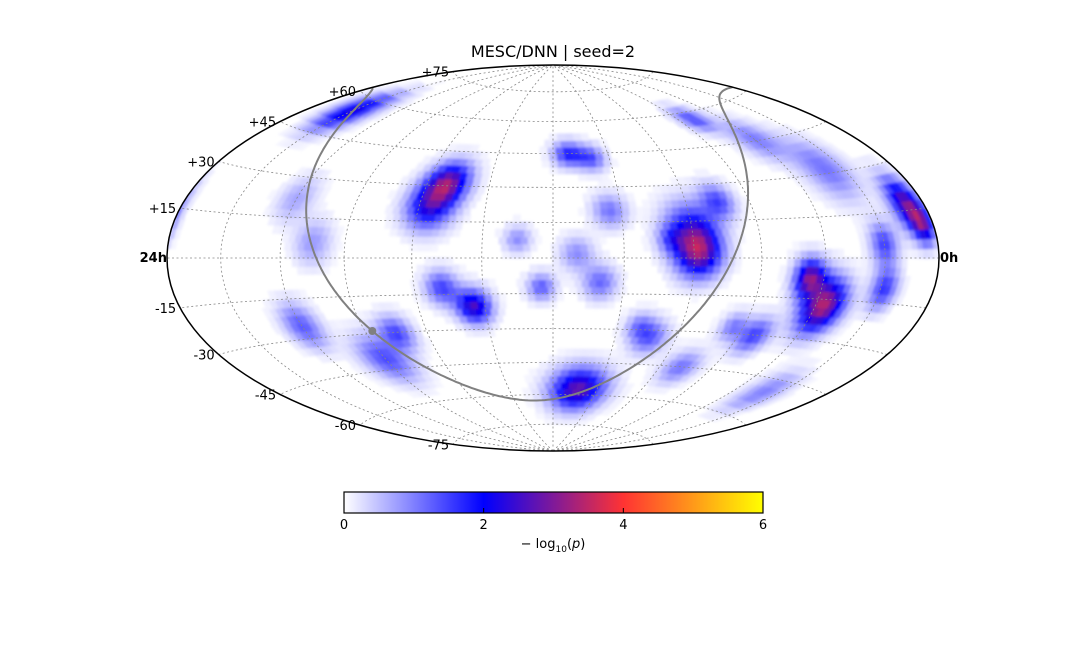 The width and height of the screenshot is (1080, 648). I want to click on colorbar-label: − log10(p), so click(553, 546).